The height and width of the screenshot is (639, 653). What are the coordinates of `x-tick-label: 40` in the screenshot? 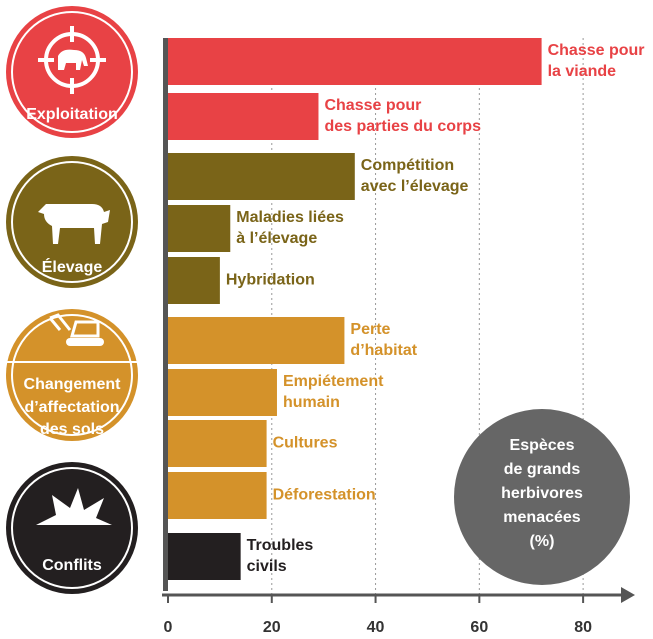 It's located at (376, 627).